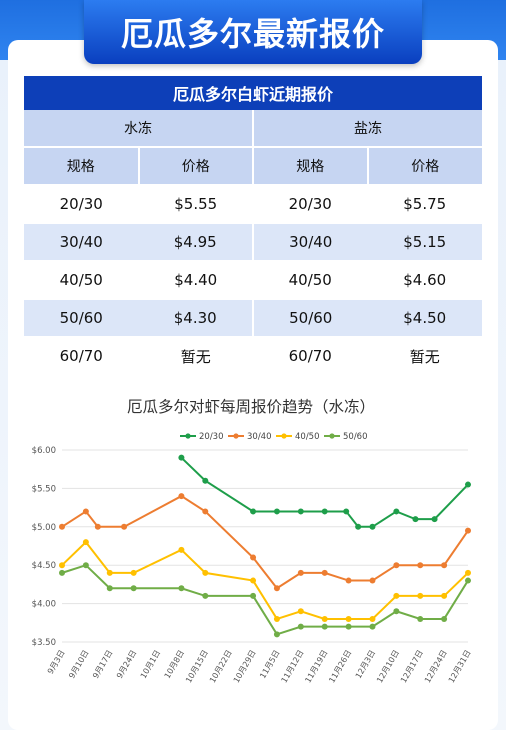 The image size is (506, 730). What do you see at coordinates (355, 437) in the screenshot?
I see `legend-label: 50/60` at bounding box center [355, 437].